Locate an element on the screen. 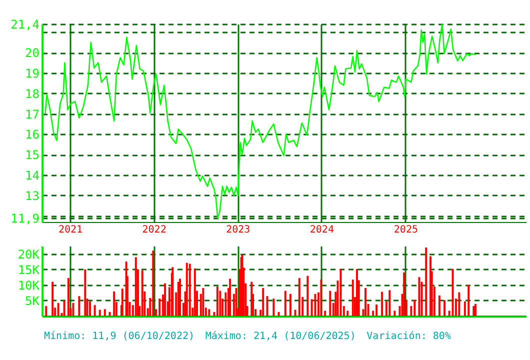  y-tick-label: 10K is located at coordinates (29, 285).